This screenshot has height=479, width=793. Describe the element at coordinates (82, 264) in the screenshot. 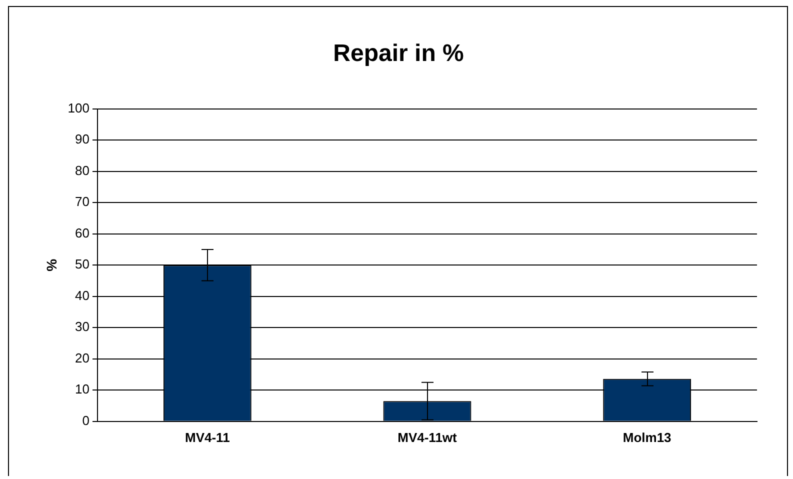

I see `y-tick-label: 50` at that location.